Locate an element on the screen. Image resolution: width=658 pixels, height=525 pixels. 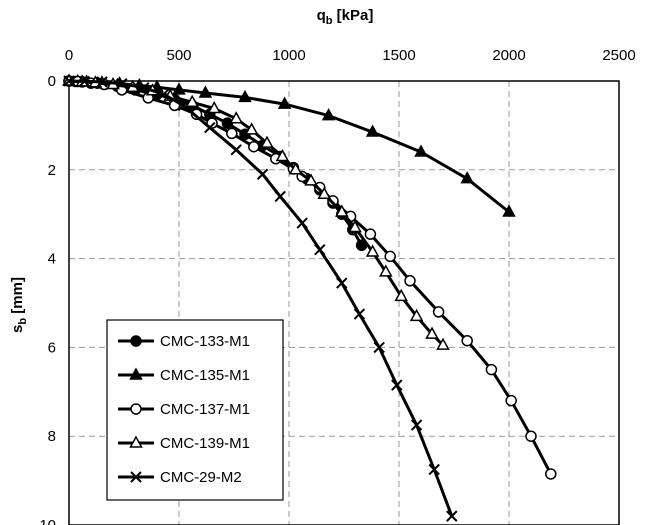
legend-item: CMC-139-M1 is located at coordinates (184, 443).